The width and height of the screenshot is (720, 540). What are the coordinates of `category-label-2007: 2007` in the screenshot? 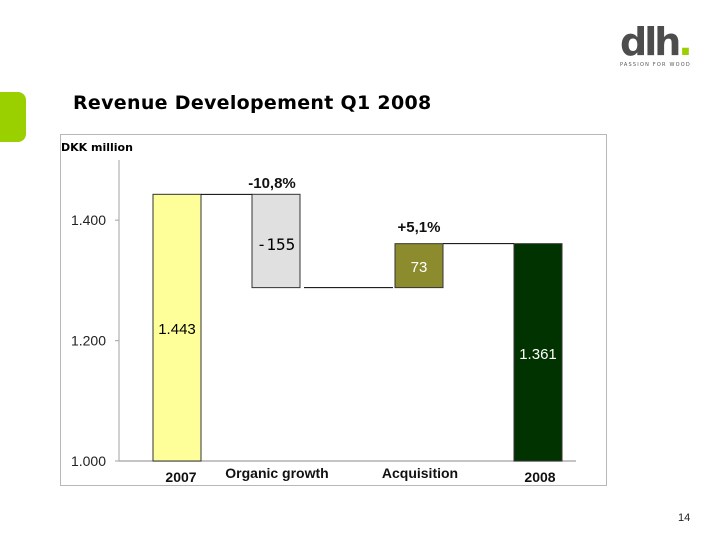 It's located at (180, 477).